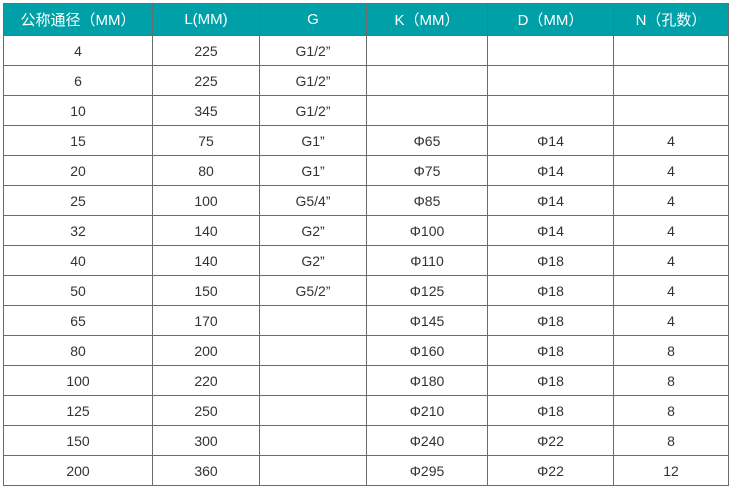  What do you see at coordinates (427, 290) in the screenshot?
I see `table-cell: Φ125` at bounding box center [427, 290].